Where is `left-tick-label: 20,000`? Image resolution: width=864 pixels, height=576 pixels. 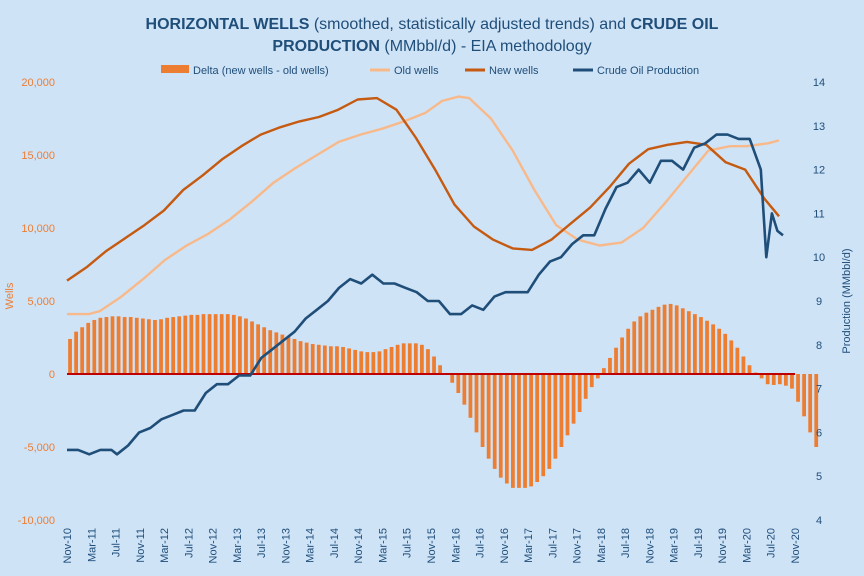 left-tick-label: 20,000 is located at coordinates (38, 83).